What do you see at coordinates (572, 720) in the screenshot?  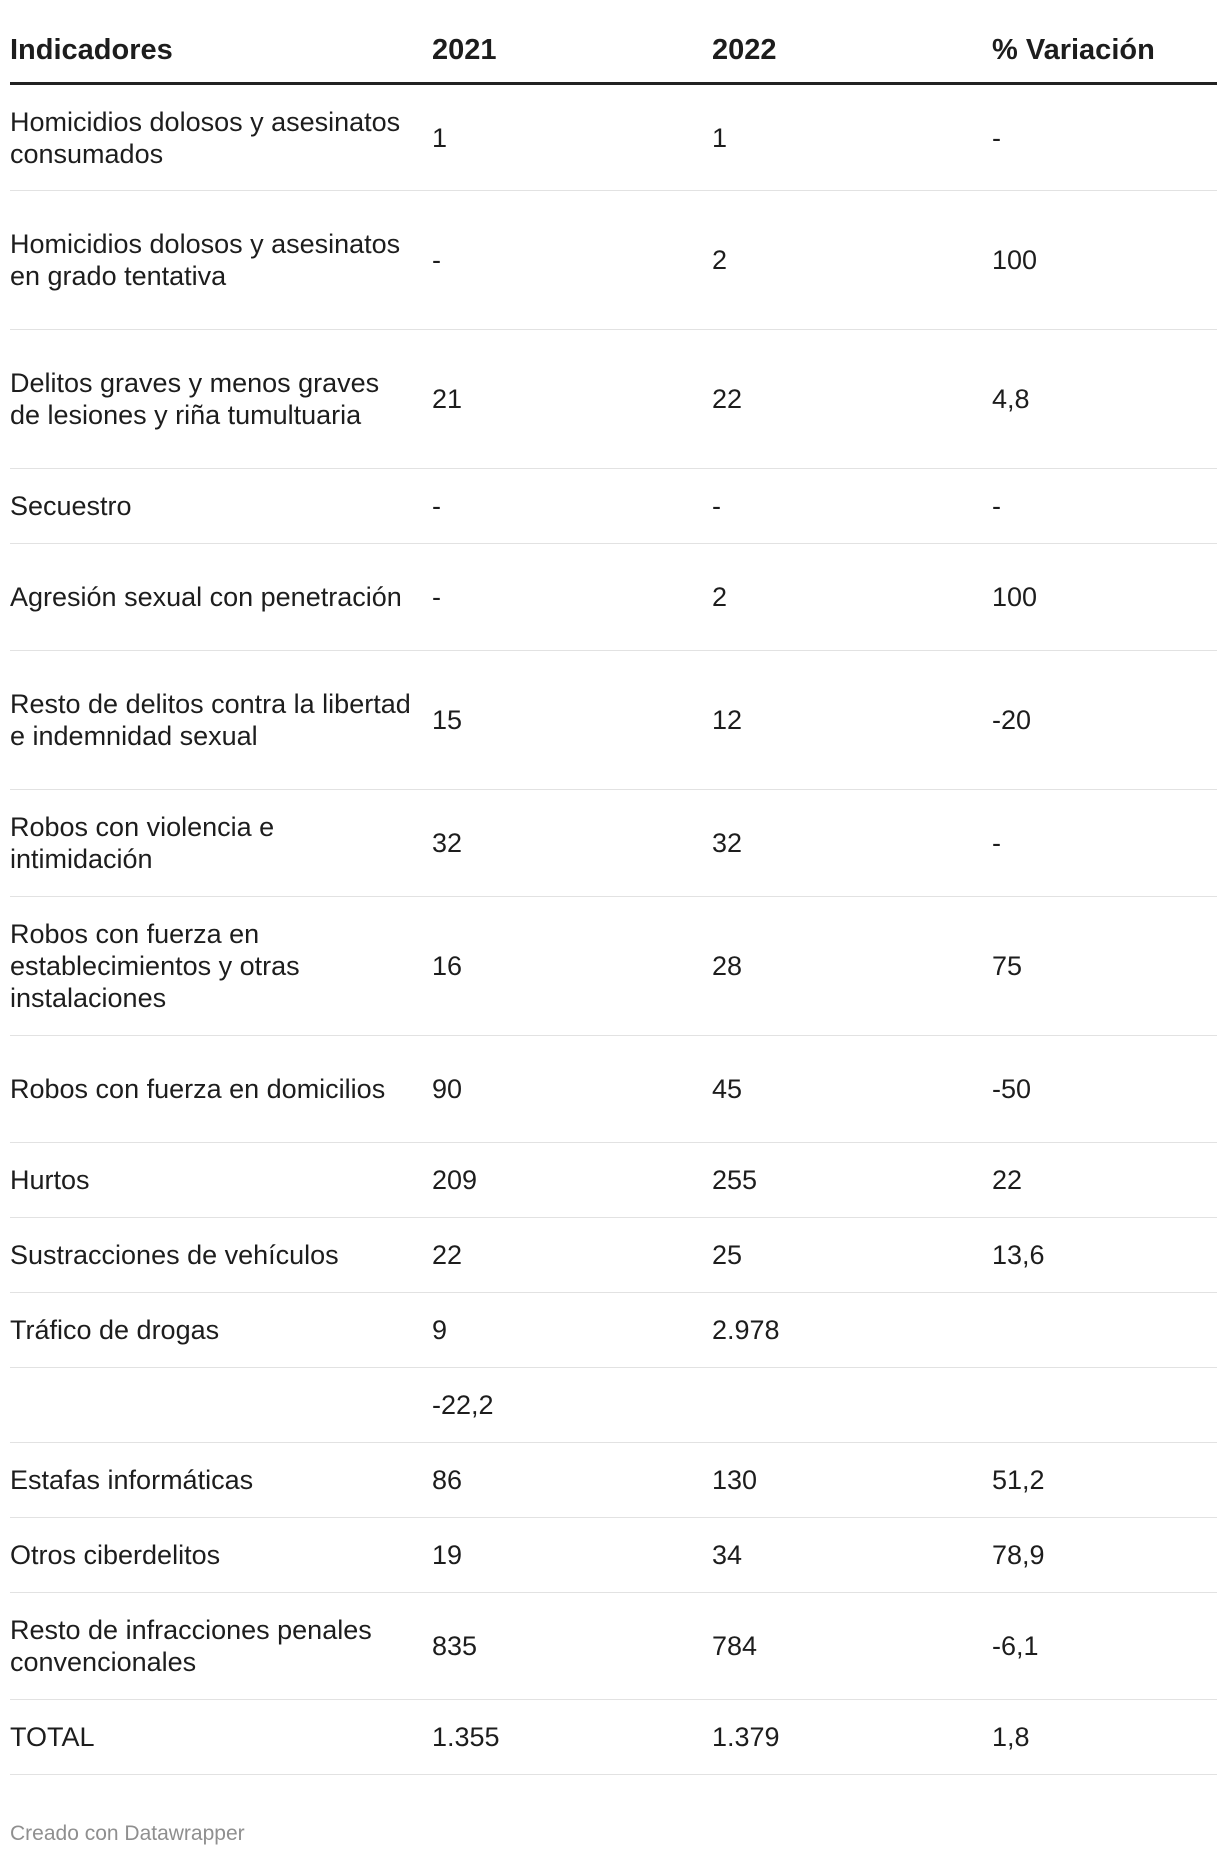 I see `value-2021: 15` at bounding box center [572, 720].